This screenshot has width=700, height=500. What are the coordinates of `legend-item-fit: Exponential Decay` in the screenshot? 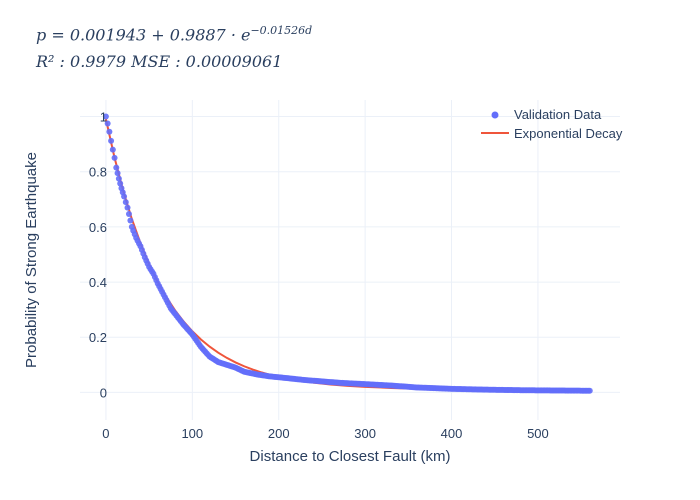 It's located at (552, 133).